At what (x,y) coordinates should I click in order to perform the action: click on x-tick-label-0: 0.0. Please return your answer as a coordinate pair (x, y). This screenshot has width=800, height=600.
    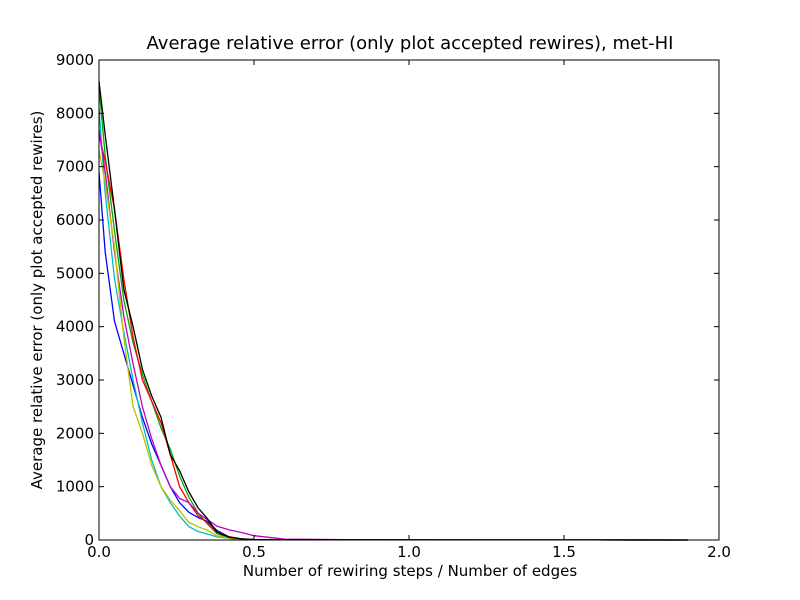
    Looking at the image, I should click on (99, 552).